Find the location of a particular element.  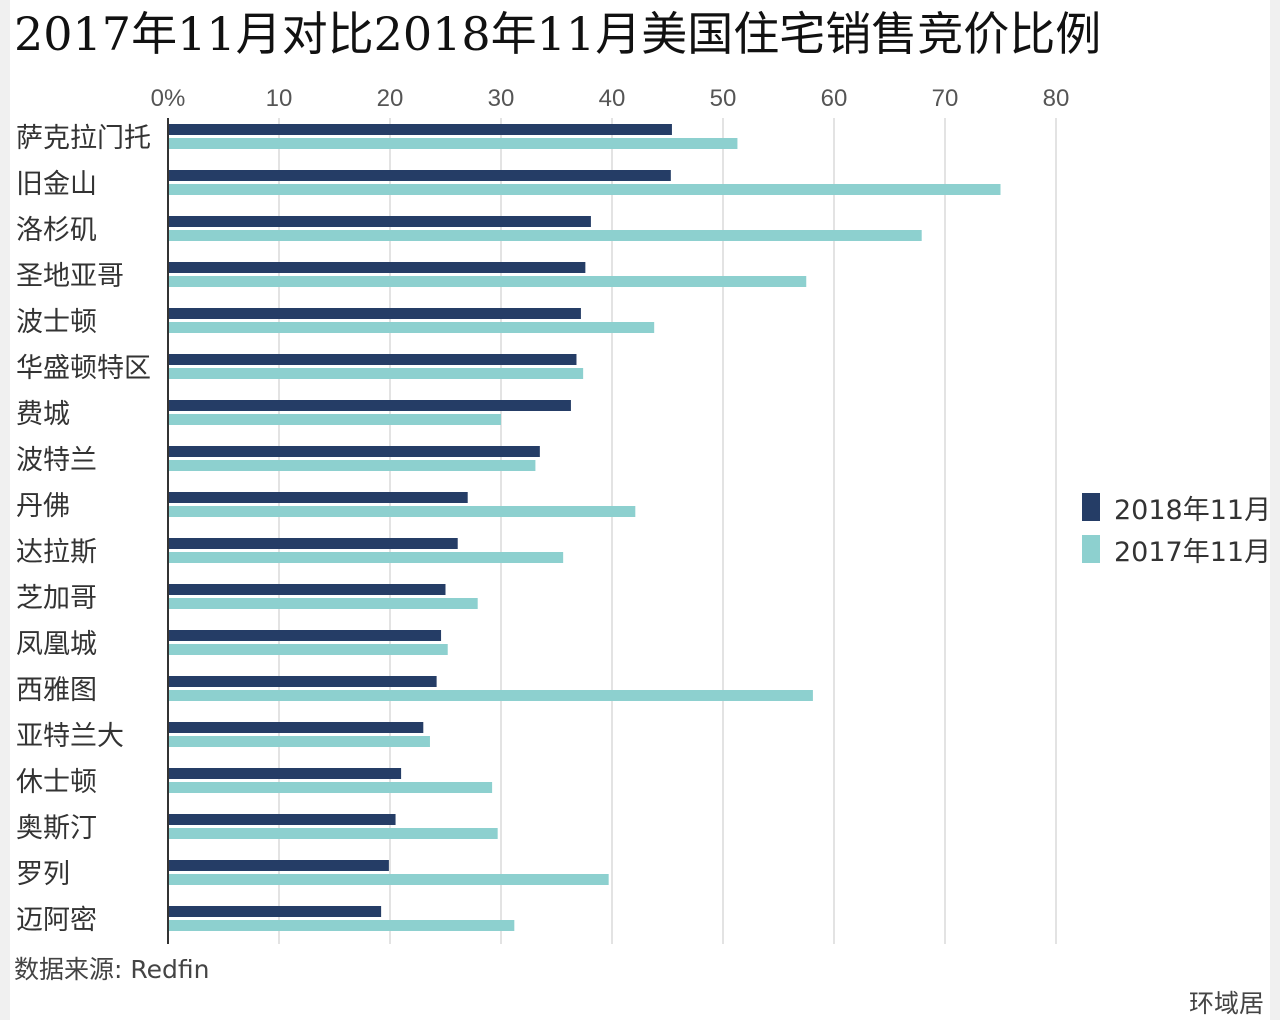

x-tick-label: 40 is located at coordinates (612, 98).